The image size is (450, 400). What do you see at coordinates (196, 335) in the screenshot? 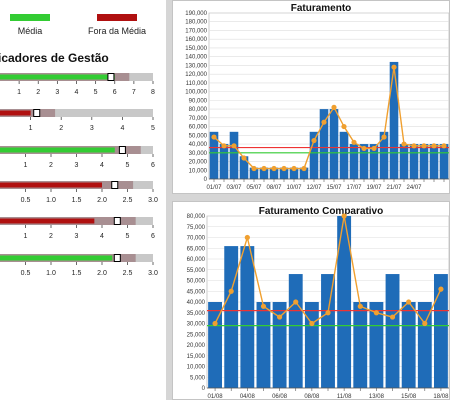
I see `y-tick-label: 25,000` at bounding box center [196, 335].